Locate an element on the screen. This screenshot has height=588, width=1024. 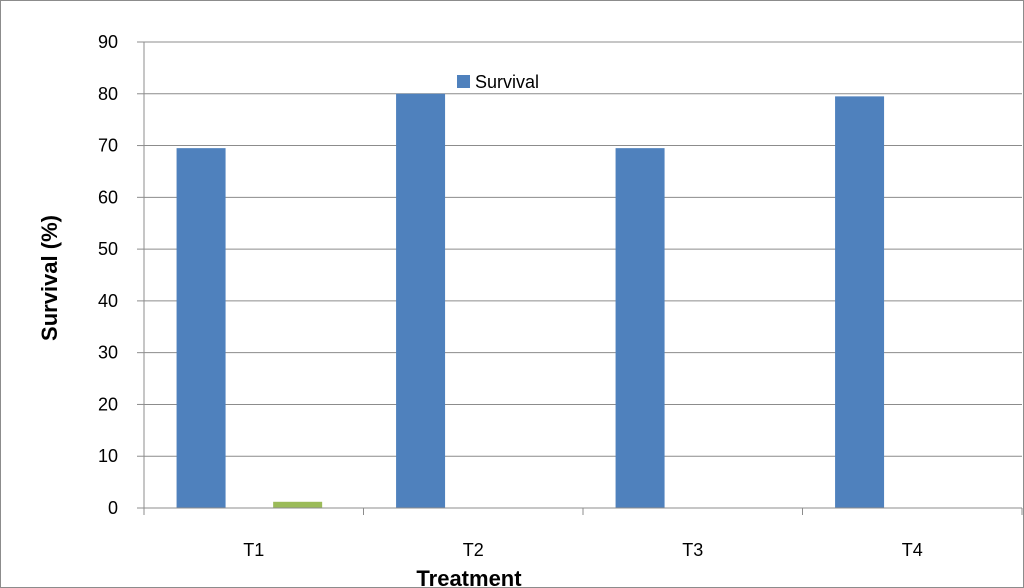
legend: Survival is located at coordinates (498, 82).